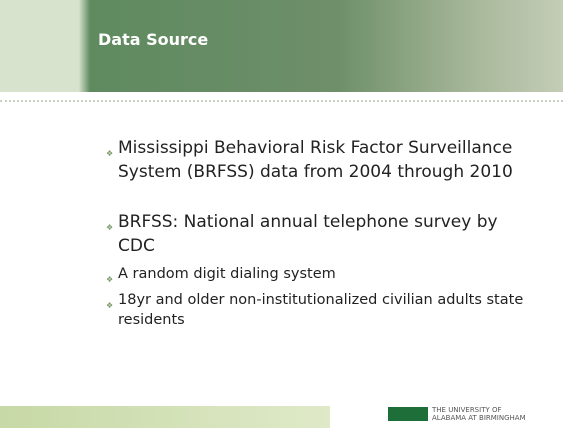  What do you see at coordinates (153, 39) in the screenshot?
I see `slide-title: Data Source` at bounding box center [153, 39].